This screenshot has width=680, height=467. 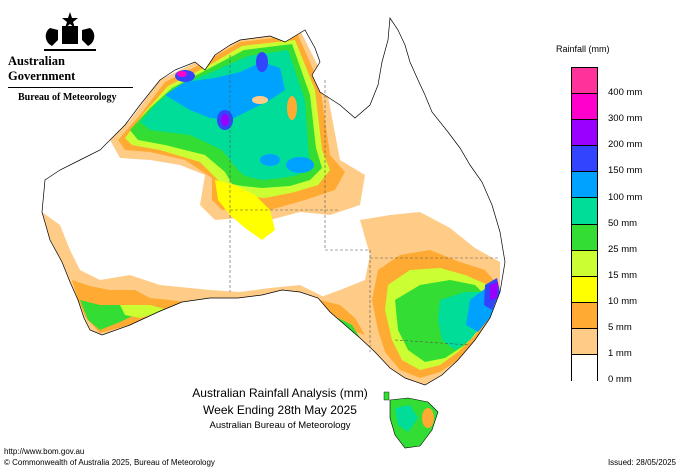 I want to click on legend-label: 10 mm, so click(x=623, y=301).